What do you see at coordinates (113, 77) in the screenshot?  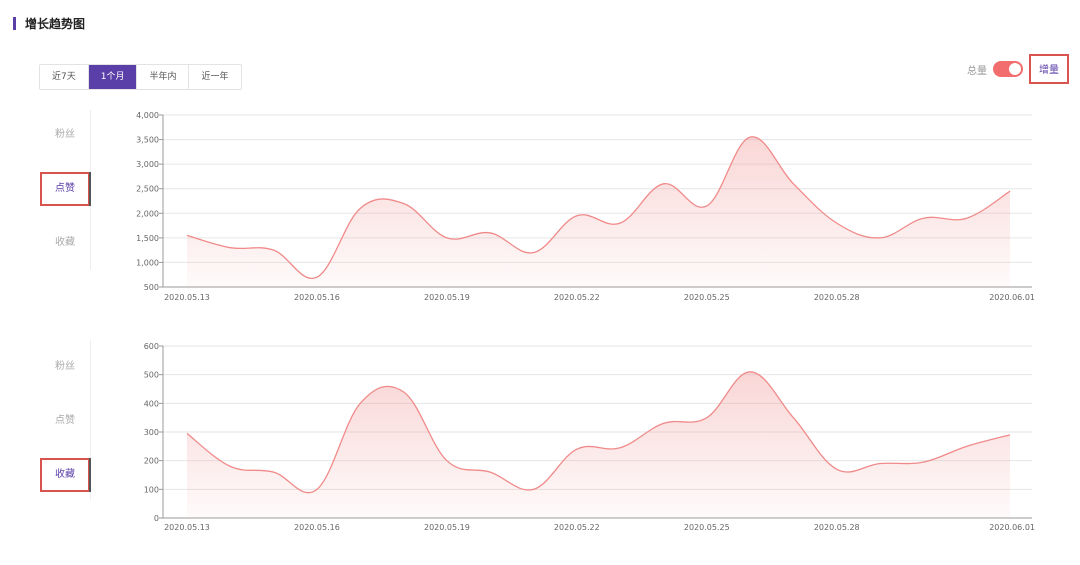 I see `tab-1-month: 1个月` at bounding box center [113, 77].